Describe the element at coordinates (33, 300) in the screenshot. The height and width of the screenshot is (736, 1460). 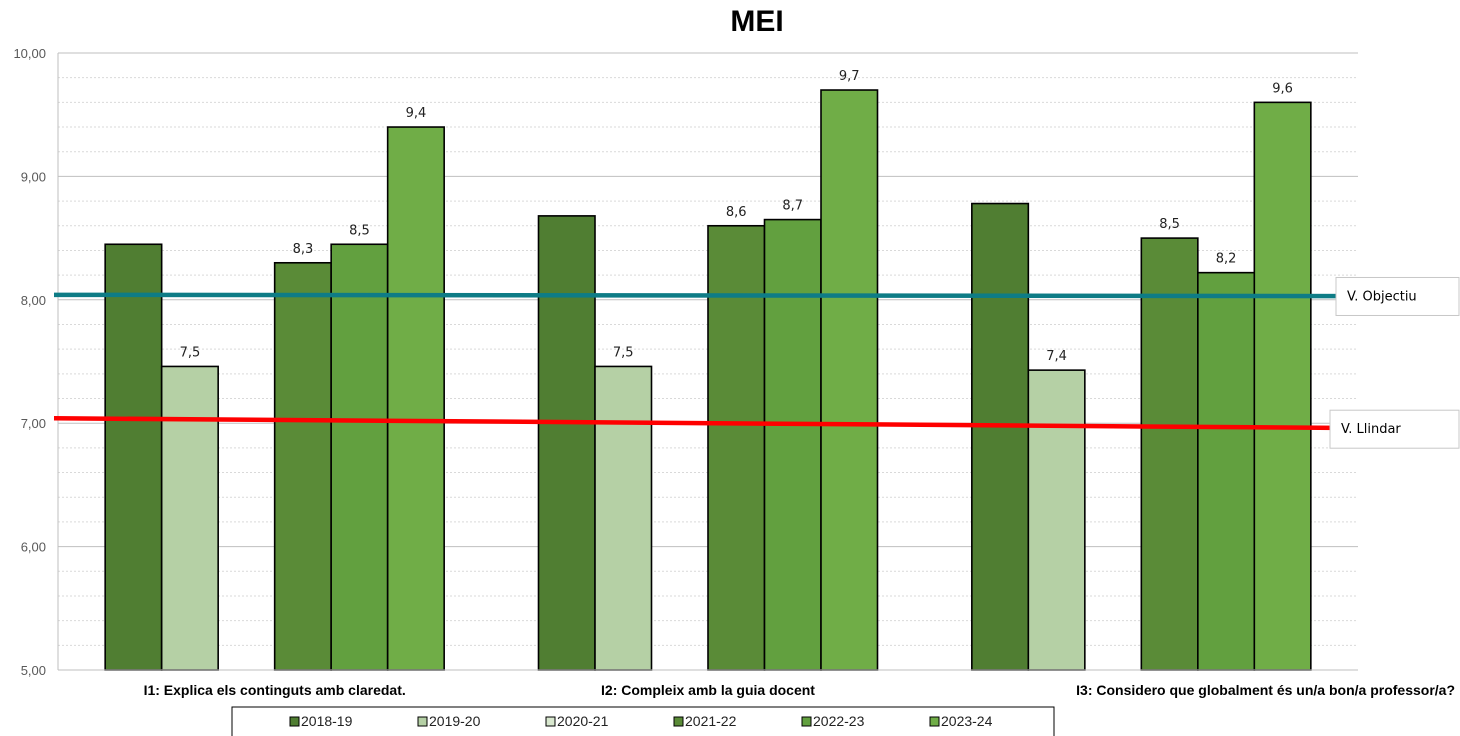
I see `y-tick-label: 8,00` at that location.